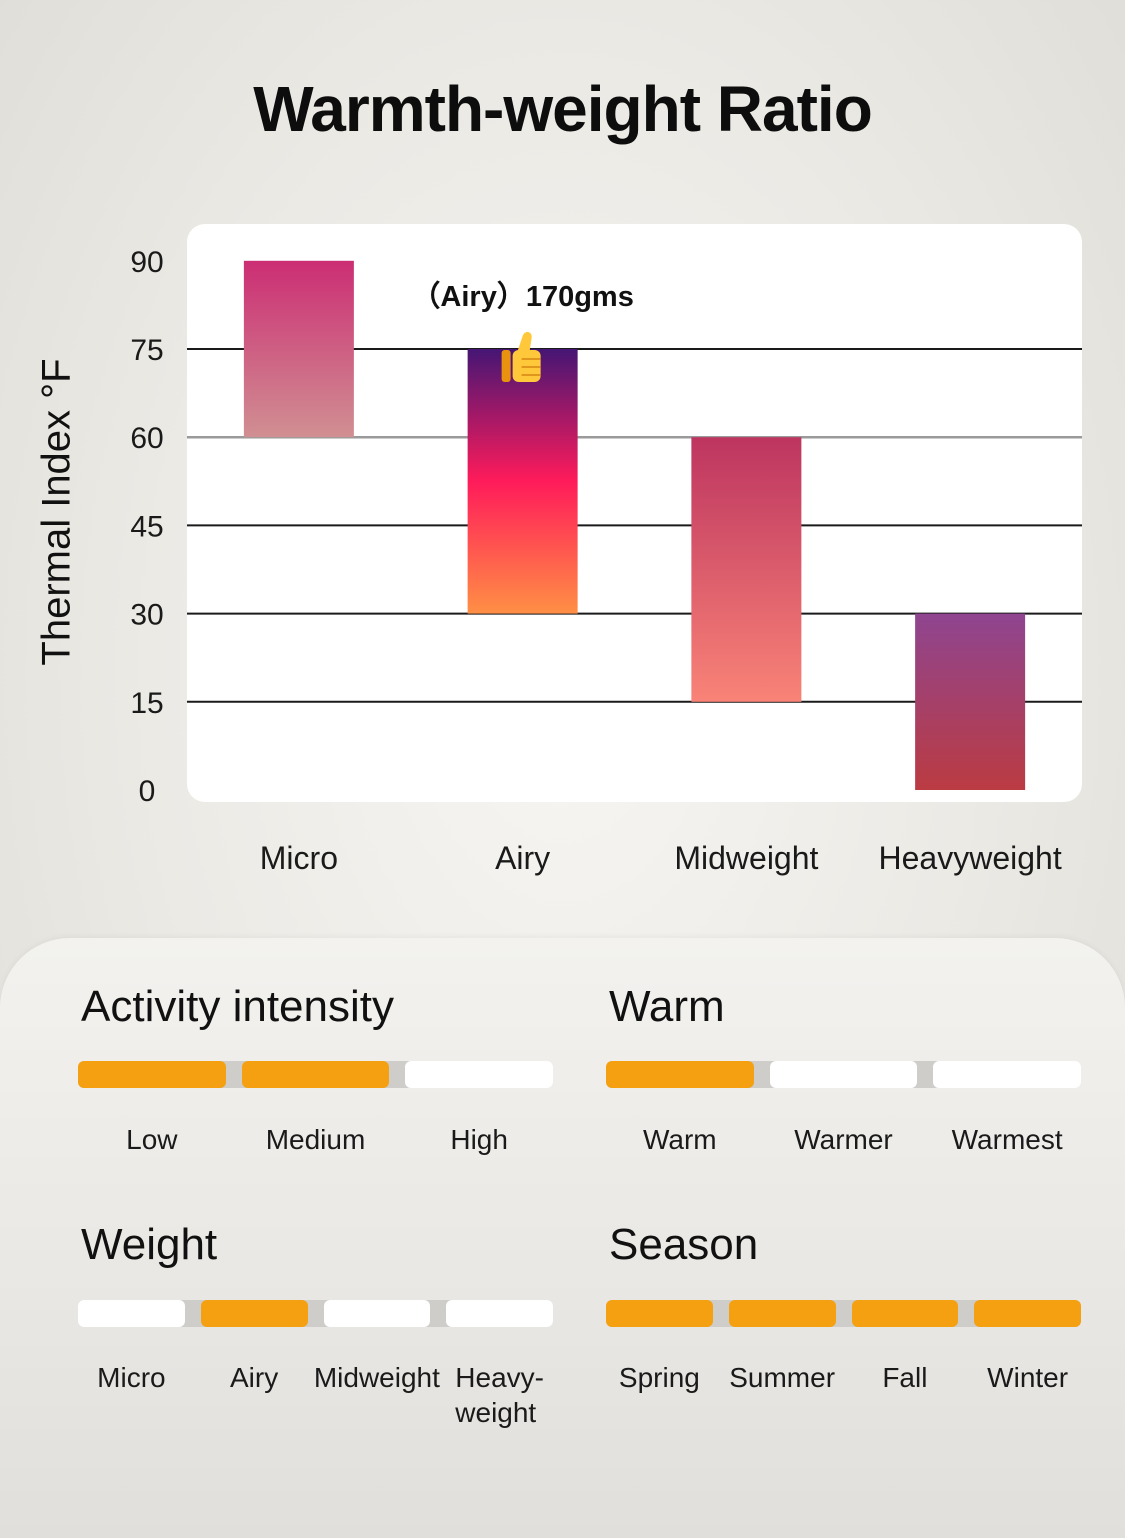  I want to click on scale-level-label: Warm, so click(680, 1139).